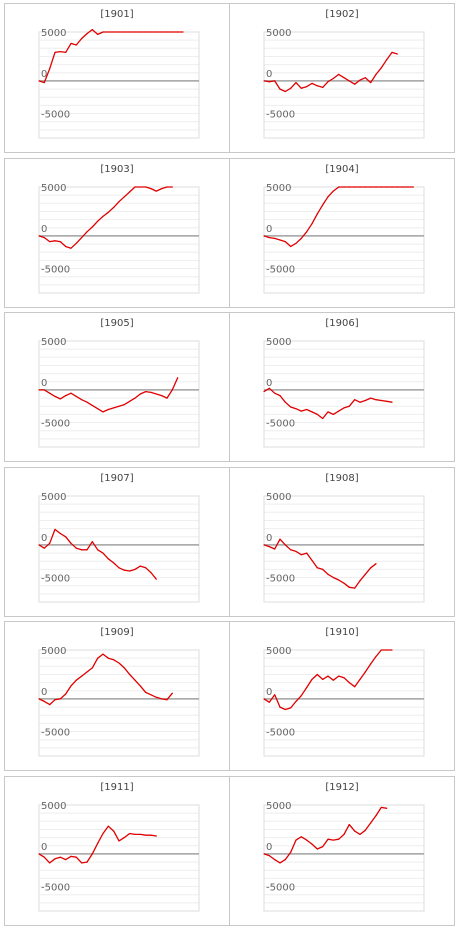 This screenshot has height=928, width=457. Describe the element at coordinates (117, 14) in the screenshot. I see `chart-title: [1901]` at that location.